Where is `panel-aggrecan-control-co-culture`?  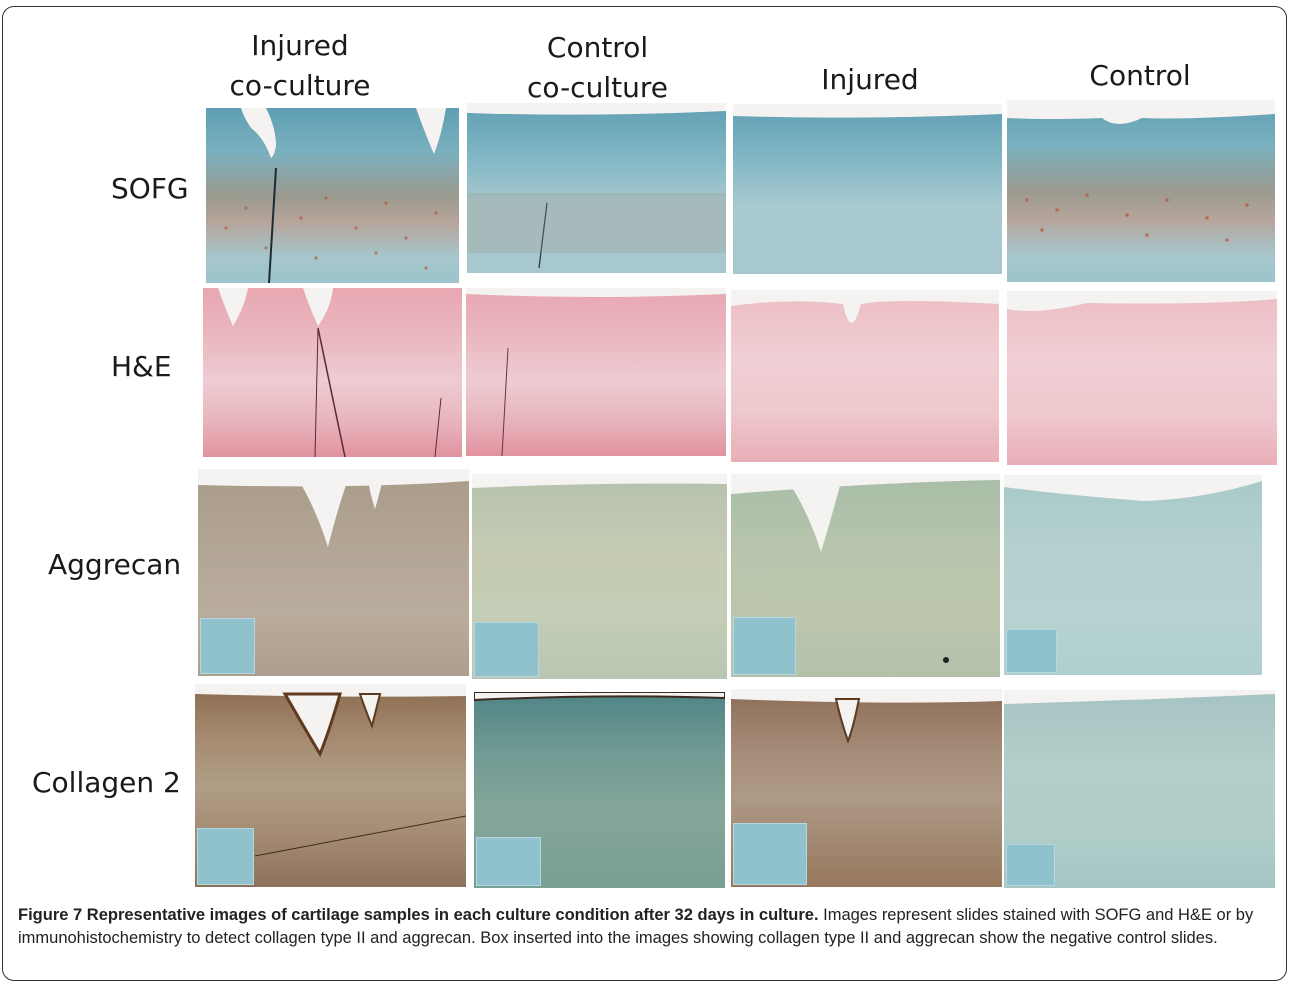 panel-aggrecan-control-co-culture is located at coordinates (599, 576).